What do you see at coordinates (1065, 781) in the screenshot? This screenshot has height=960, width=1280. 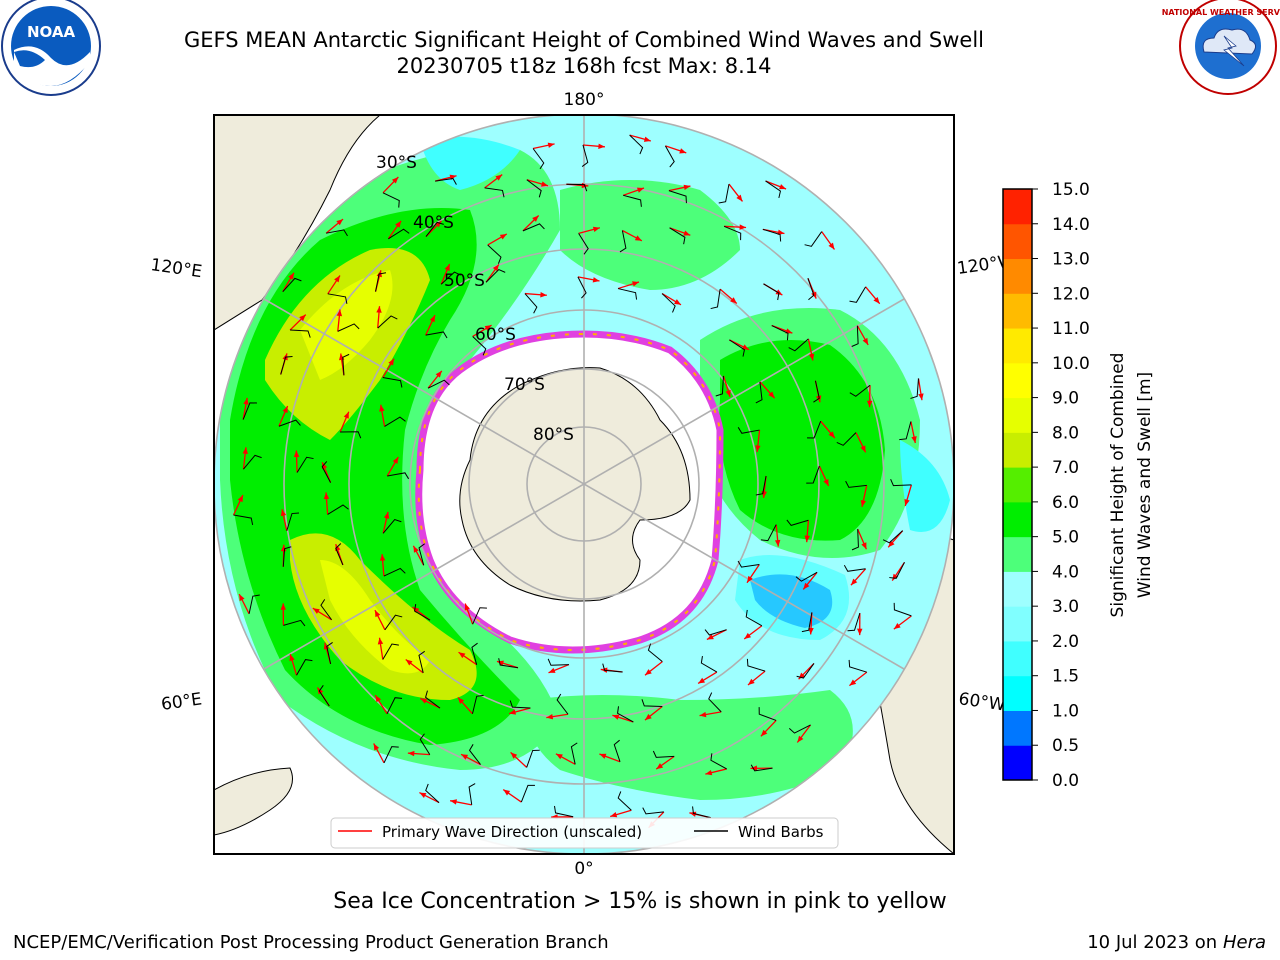 I see `colorbar-tick-label: 0.0` at bounding box center [1065, 781].